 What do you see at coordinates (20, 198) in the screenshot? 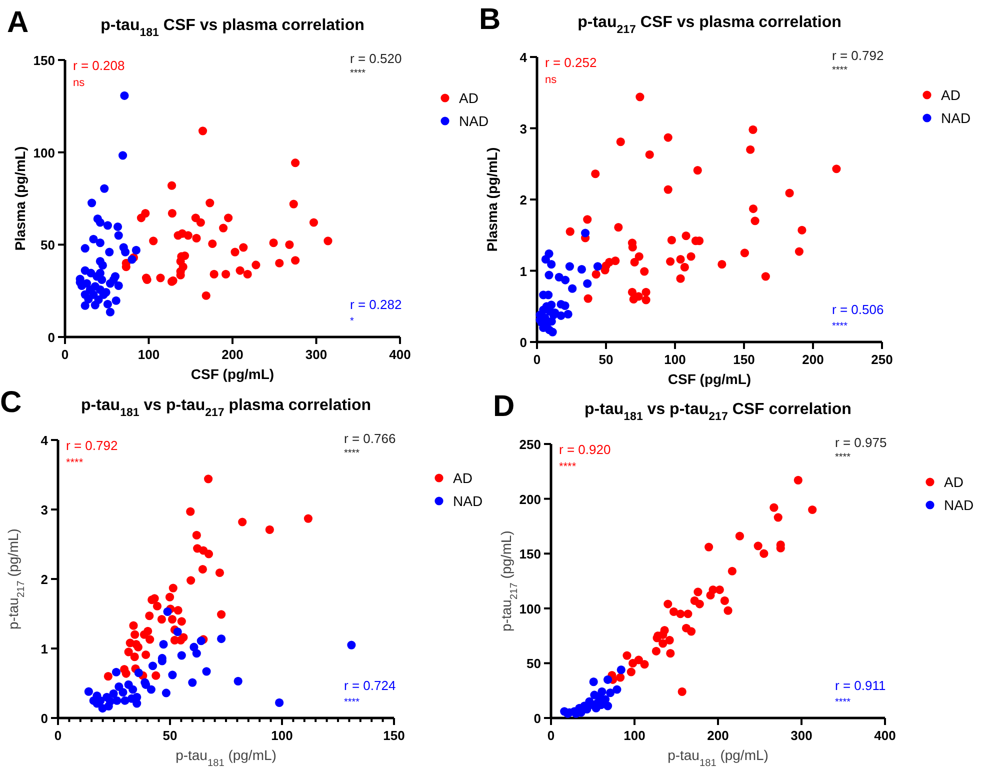
I see `y-axis-title: Plasma (pg/mL)` at bounding box center [20, 198].